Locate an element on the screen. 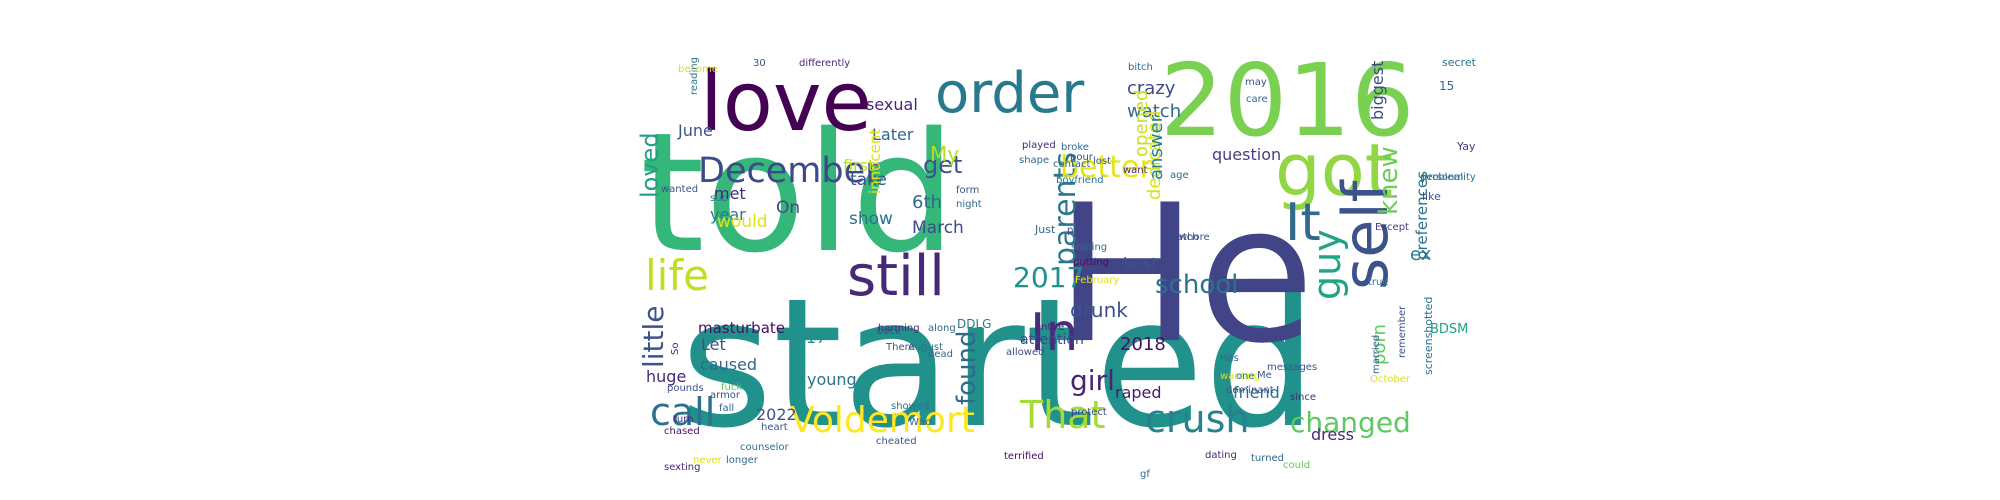 The image size is (2000, 500). word-counselor: counselor is located at coordinates (765, 447).